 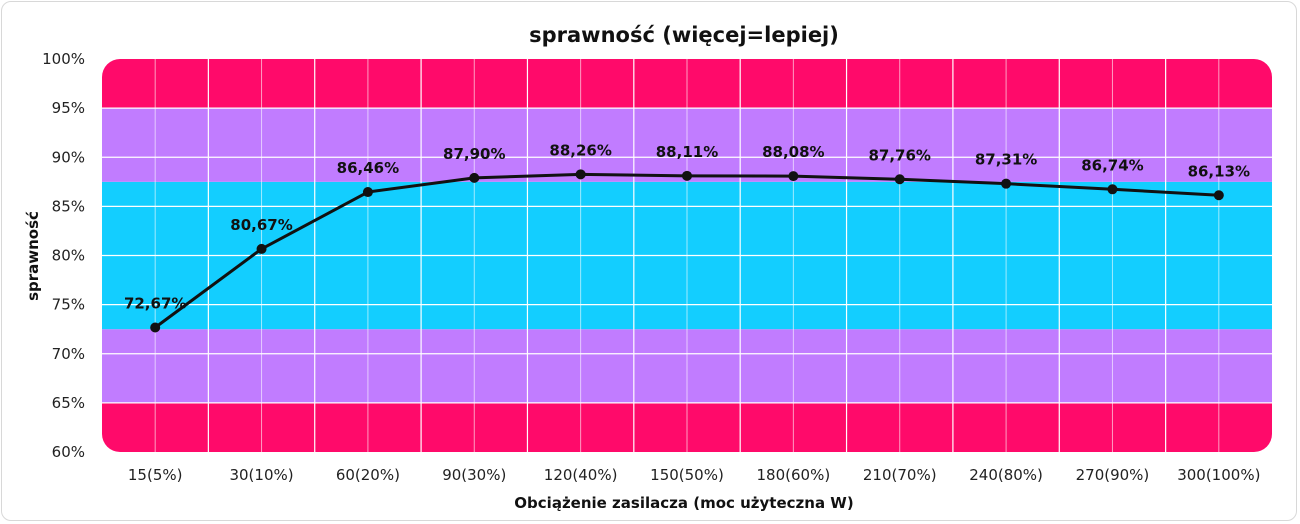 I want to click on data-label: 87,76%, so click(x=899, y=155).